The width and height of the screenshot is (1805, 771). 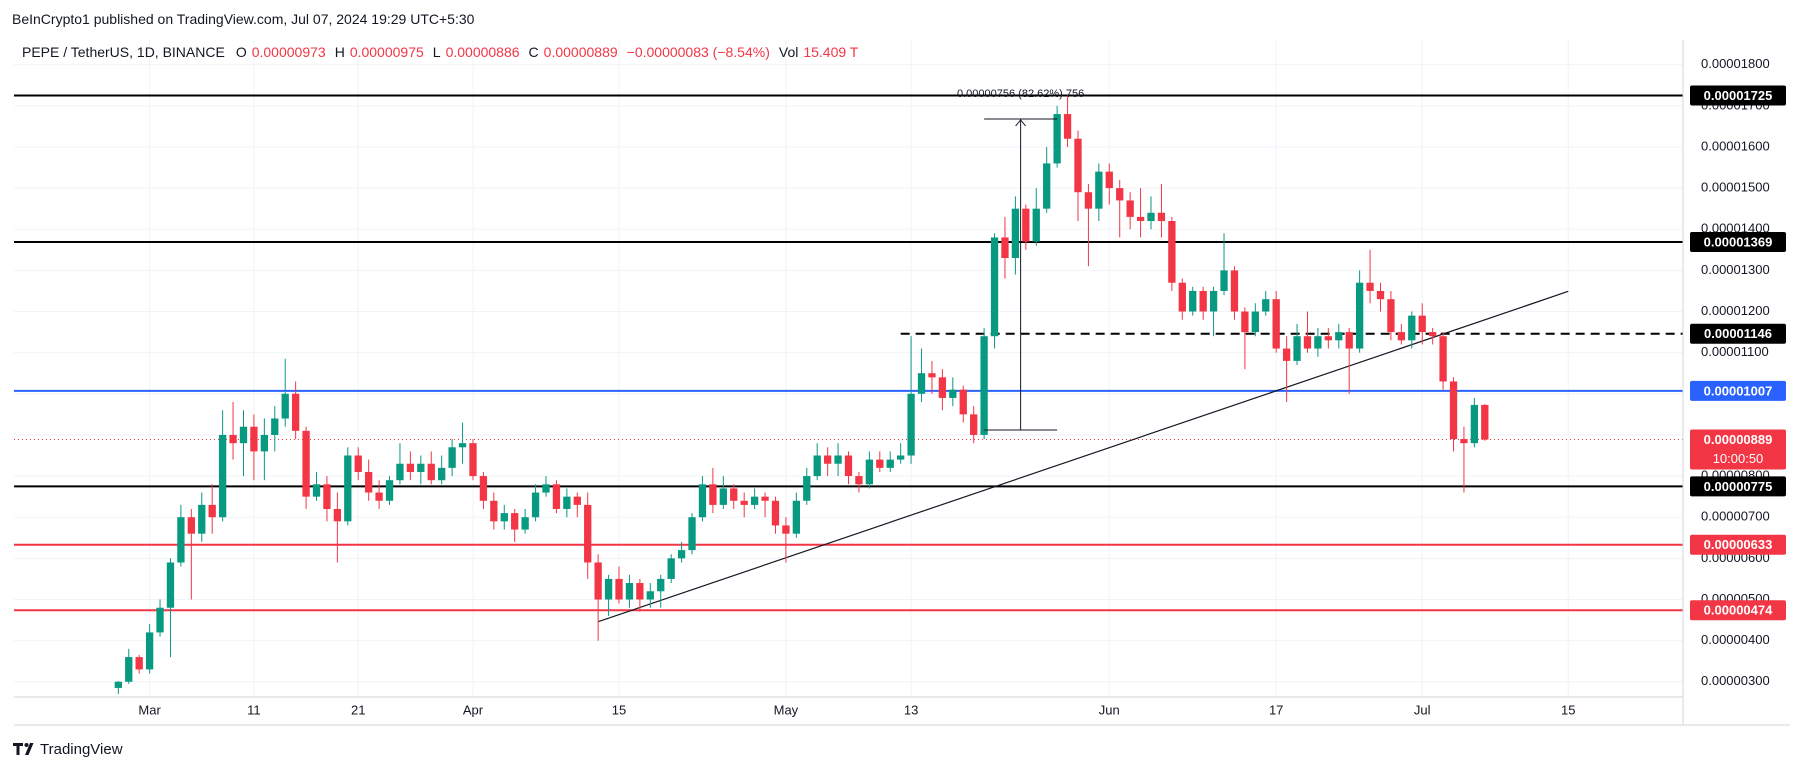 What do you see at coordinates (473, 709) in the screenshot?
I see `x-tick-label: Apr` at bounding box center [473, 709].